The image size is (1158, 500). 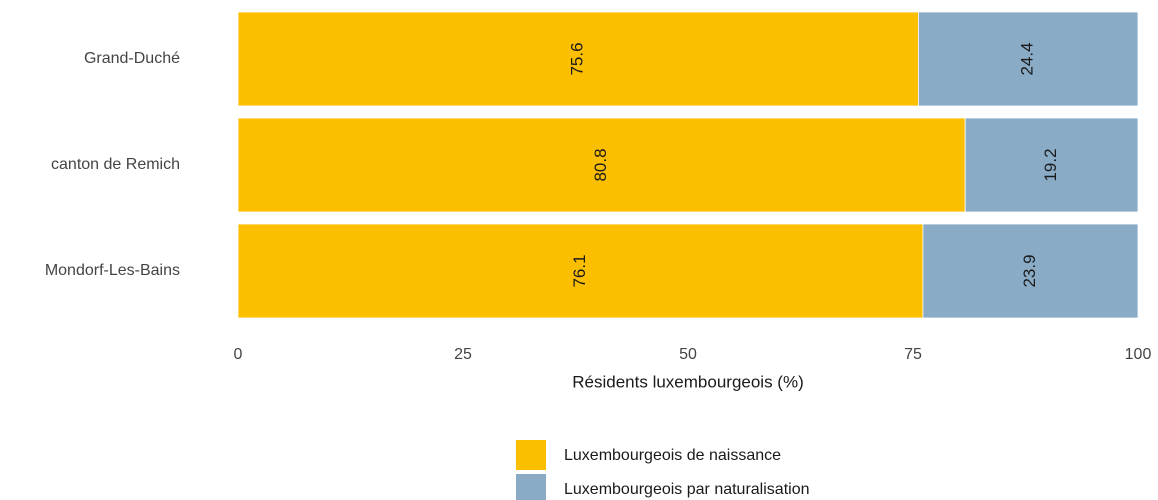 What do you see at coordinates (672, 455) in the screenshot?
I see `legend-label: Luxembourgeois de naissance` at bounding box center [672, 455].